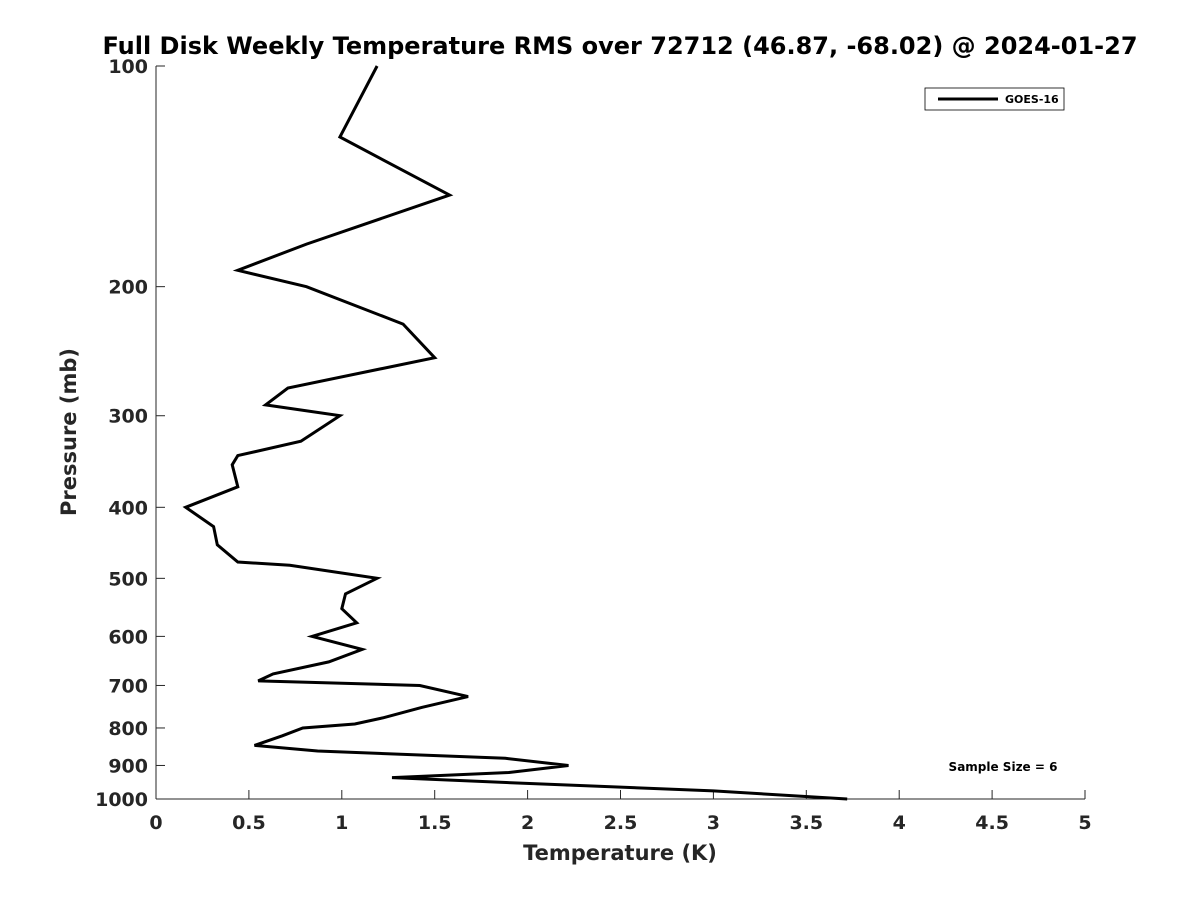 This screenshot has width=1200, height=900. Describe the element at coordinates (713, 823) in the screenshot. I see `x-tick-label: 3` at that location.